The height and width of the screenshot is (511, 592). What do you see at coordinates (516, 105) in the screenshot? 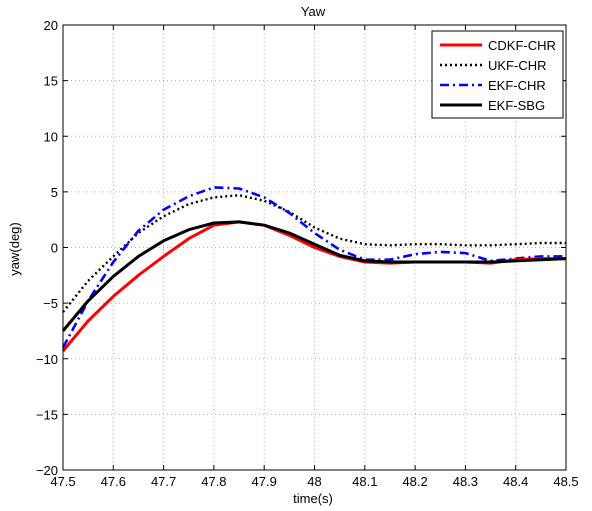
I see `legend-label: EKF-SBG` at bounding box center [516, 105].